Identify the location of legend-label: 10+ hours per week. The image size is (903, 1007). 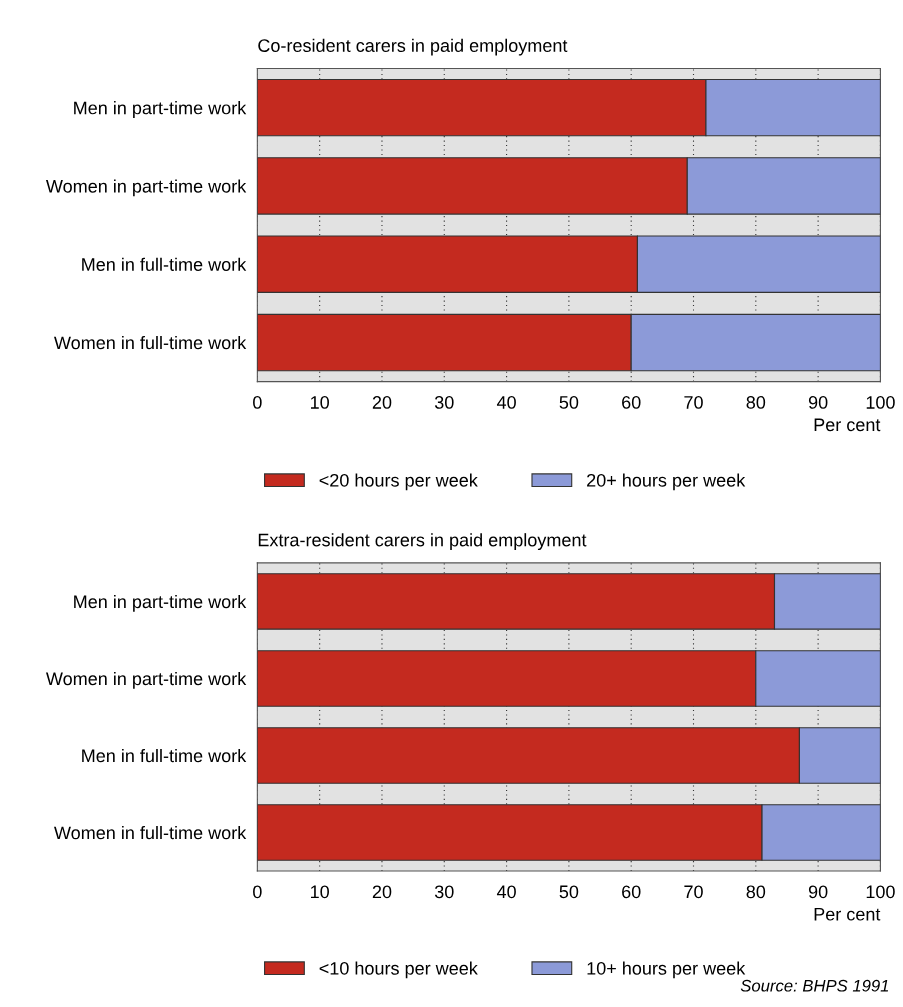
(666, 970).